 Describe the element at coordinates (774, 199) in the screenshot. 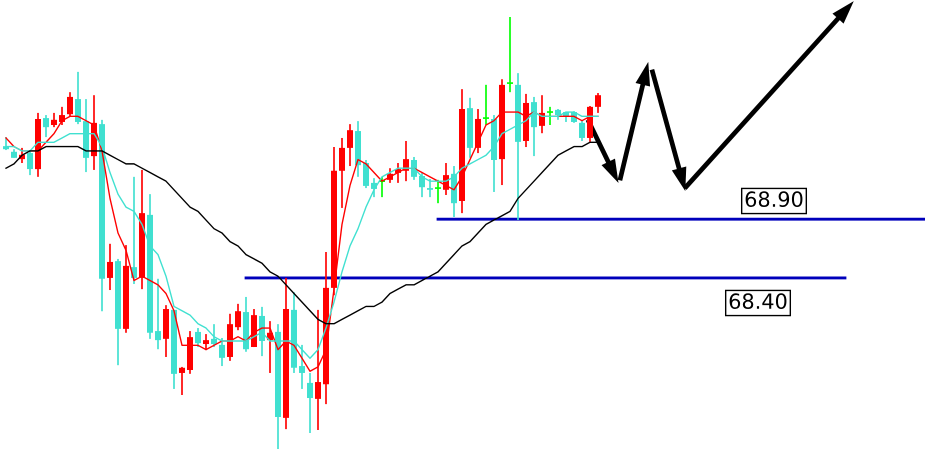

I see `text: 68.90` at that location.